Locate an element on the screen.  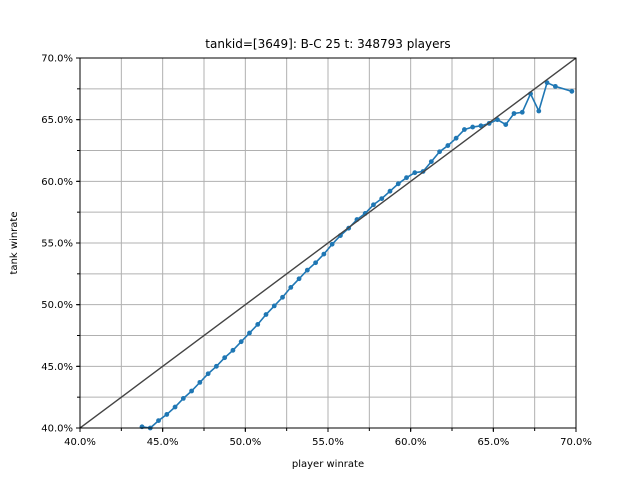
x-axis: 40.0% 45.0% 50.0% 55.0% 60.0% 65.0% 70.0% is located at coordinates (328, 438).